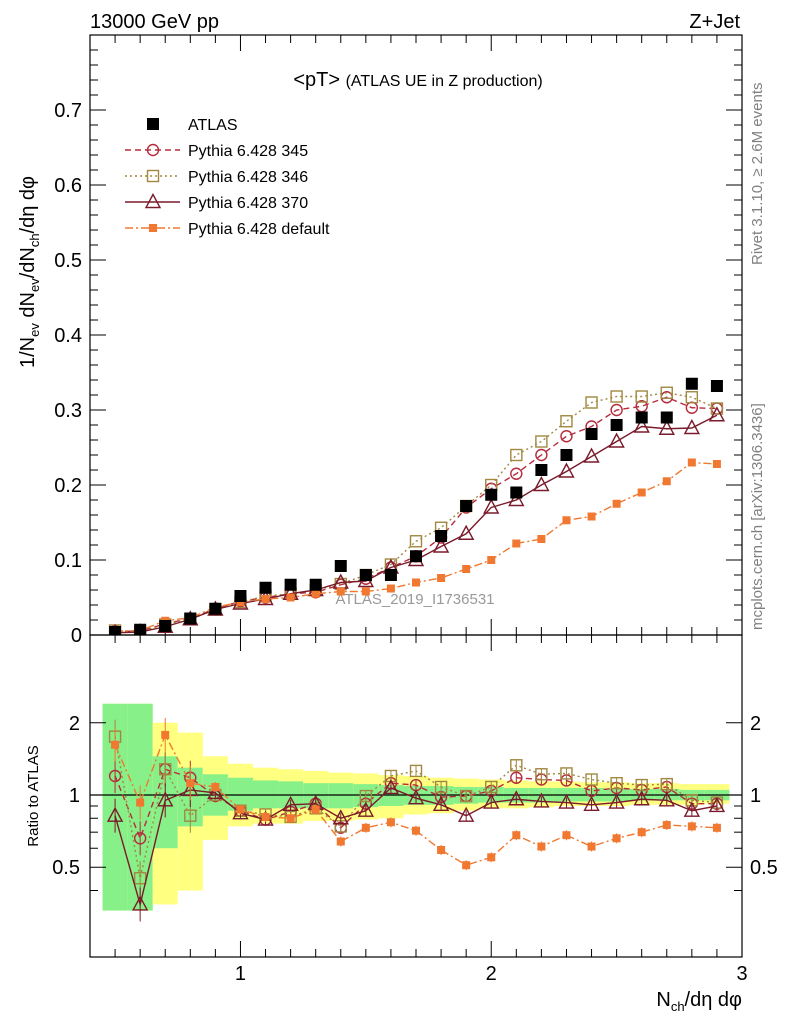 The height and width of the screenshot is (1024, 786). What do you see at coordinates (714, 22) in the screenshot?
I see `header-right: Z+Jet` at bounding box center [714, 22].